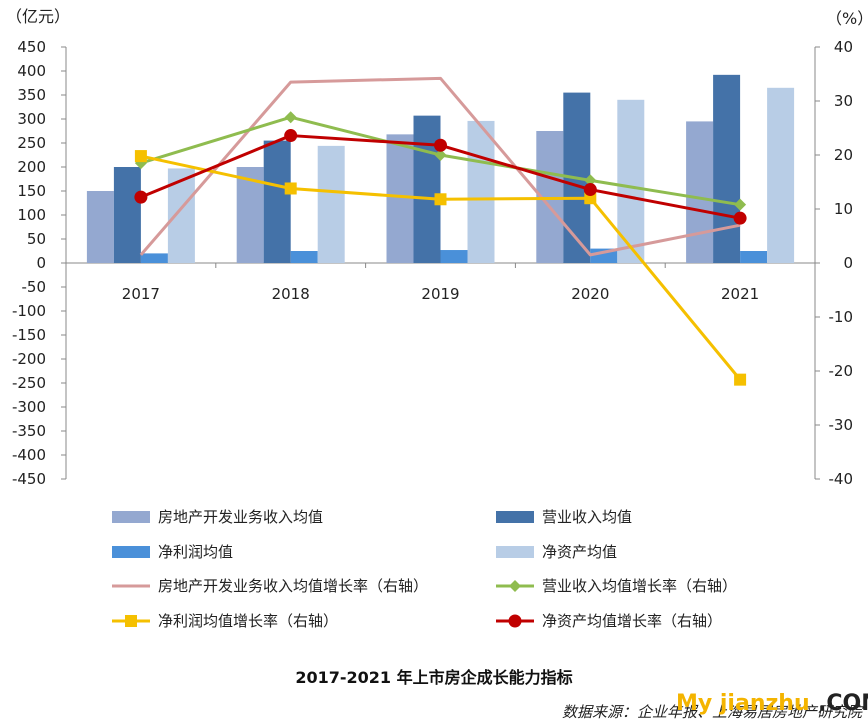  I want to click on y-axis-right-label: （%）, so click(847, 18).